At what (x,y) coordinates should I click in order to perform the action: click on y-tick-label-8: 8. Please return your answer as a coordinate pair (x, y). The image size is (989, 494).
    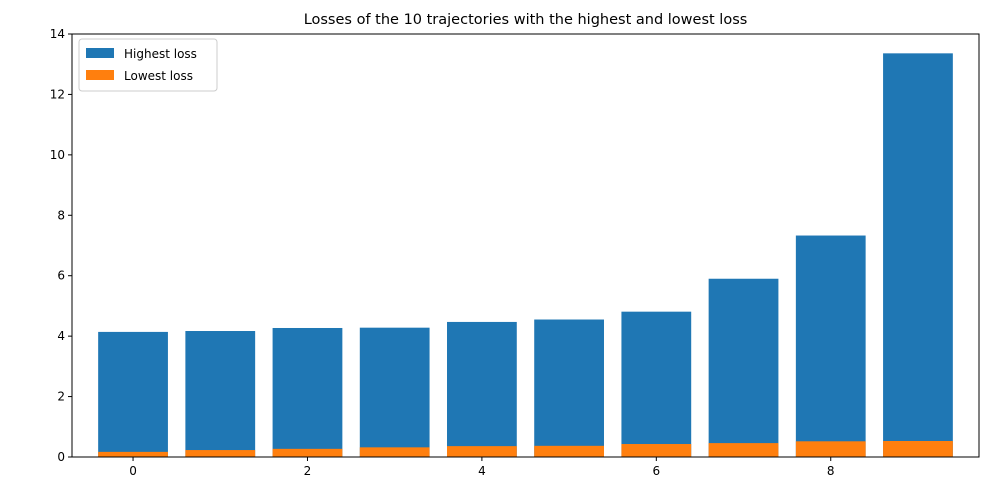
    Looking at the image, I should click on (61, 215).